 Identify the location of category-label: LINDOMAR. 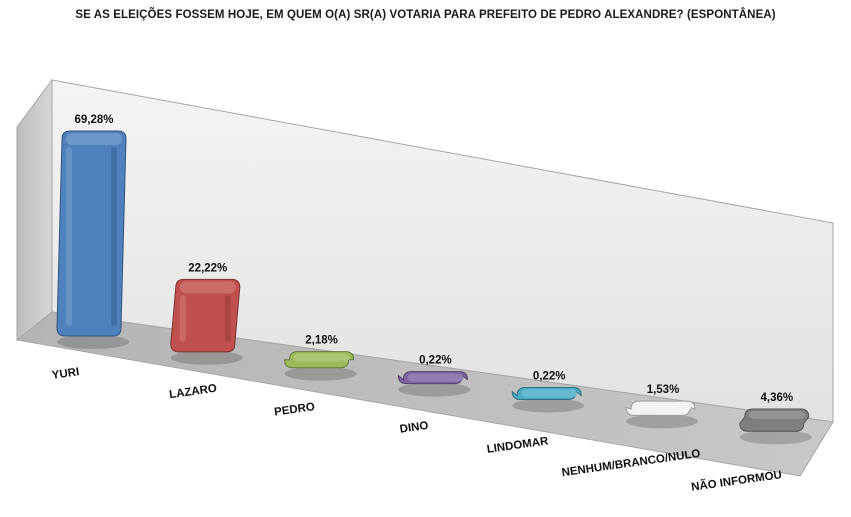
(518, 445).